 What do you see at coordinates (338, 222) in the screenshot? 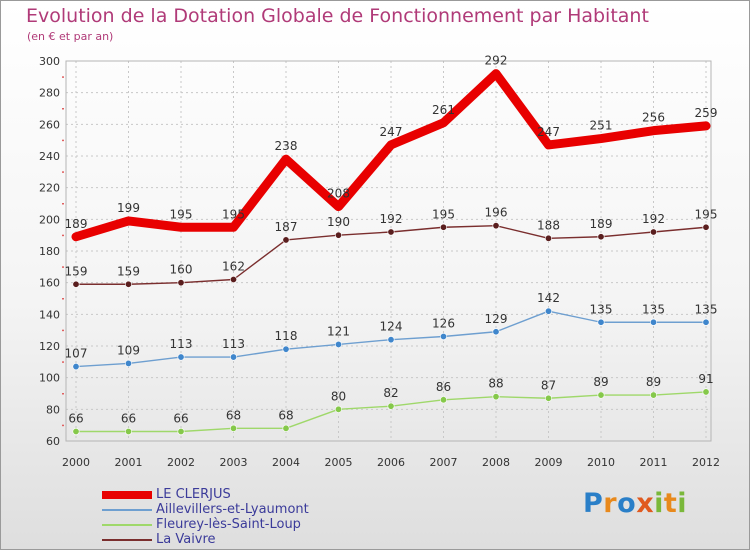
I see `data-label-la-vaivre: 190` at bounding box center [338, 222].